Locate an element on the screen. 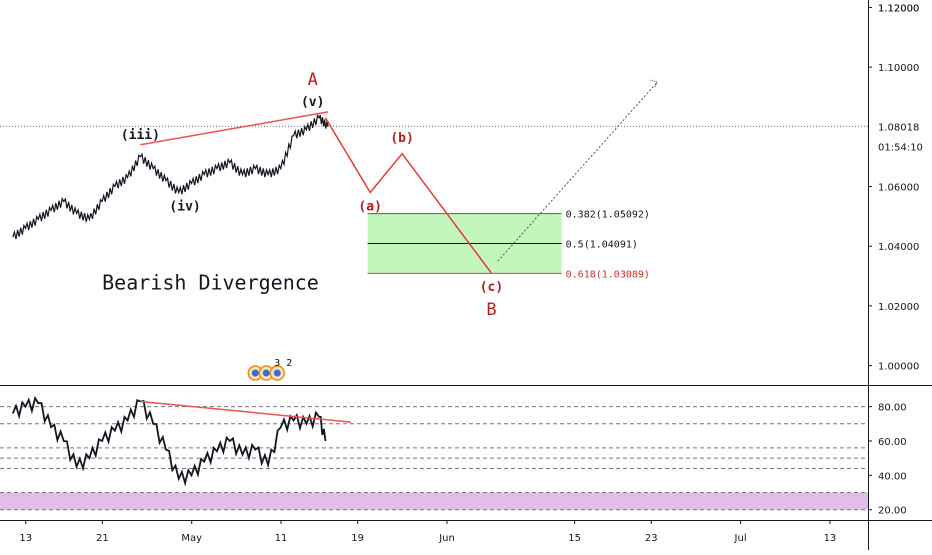 Image resolution: width=932 pixels, height=555 pixels. time-axis-label: Jul is located at coordinates (740, 538).